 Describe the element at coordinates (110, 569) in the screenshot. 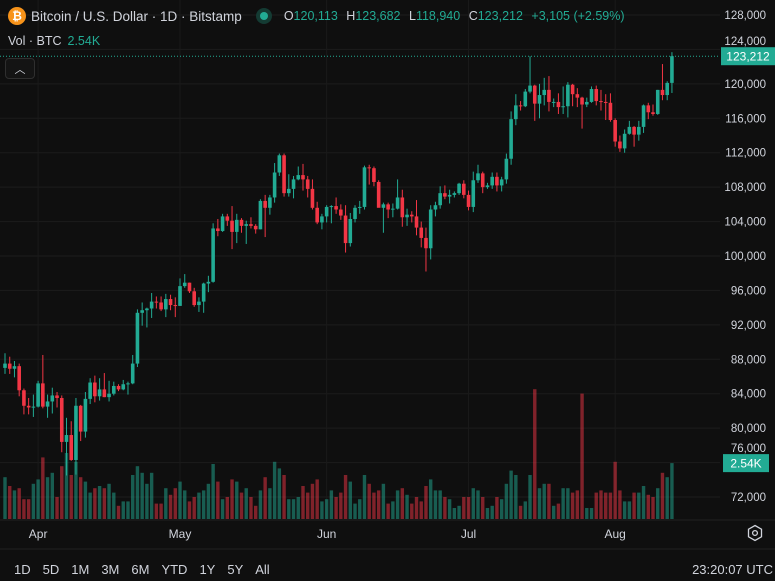

I see `period-3m: 3M` at that location.